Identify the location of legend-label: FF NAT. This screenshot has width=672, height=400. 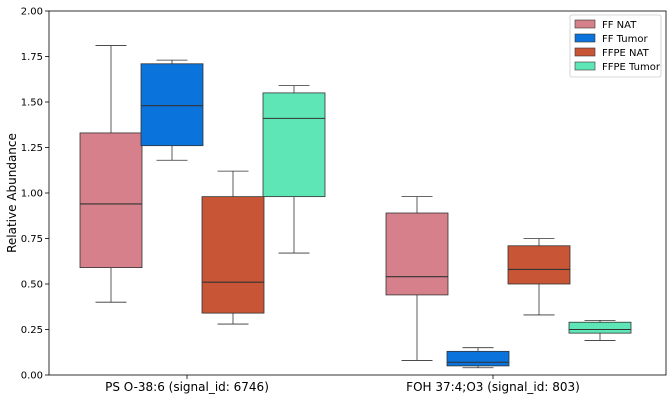
(619, 25).